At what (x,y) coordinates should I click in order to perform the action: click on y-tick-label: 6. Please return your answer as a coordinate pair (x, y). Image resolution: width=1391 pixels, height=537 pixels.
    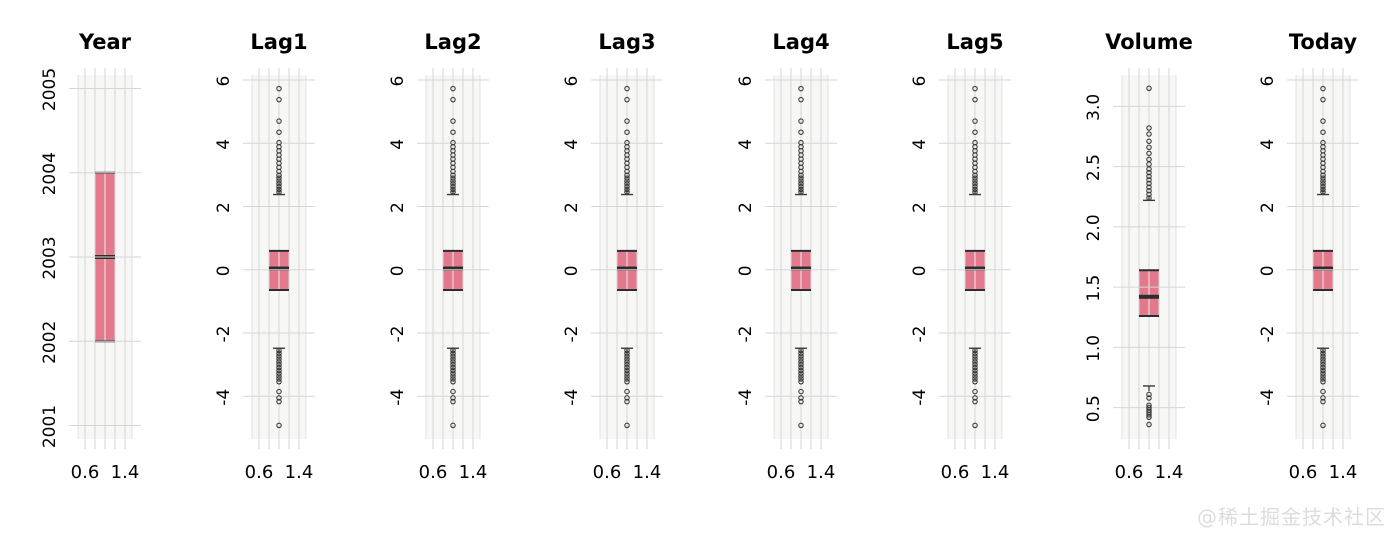
    Looking at the image, I should click on (746, 81).